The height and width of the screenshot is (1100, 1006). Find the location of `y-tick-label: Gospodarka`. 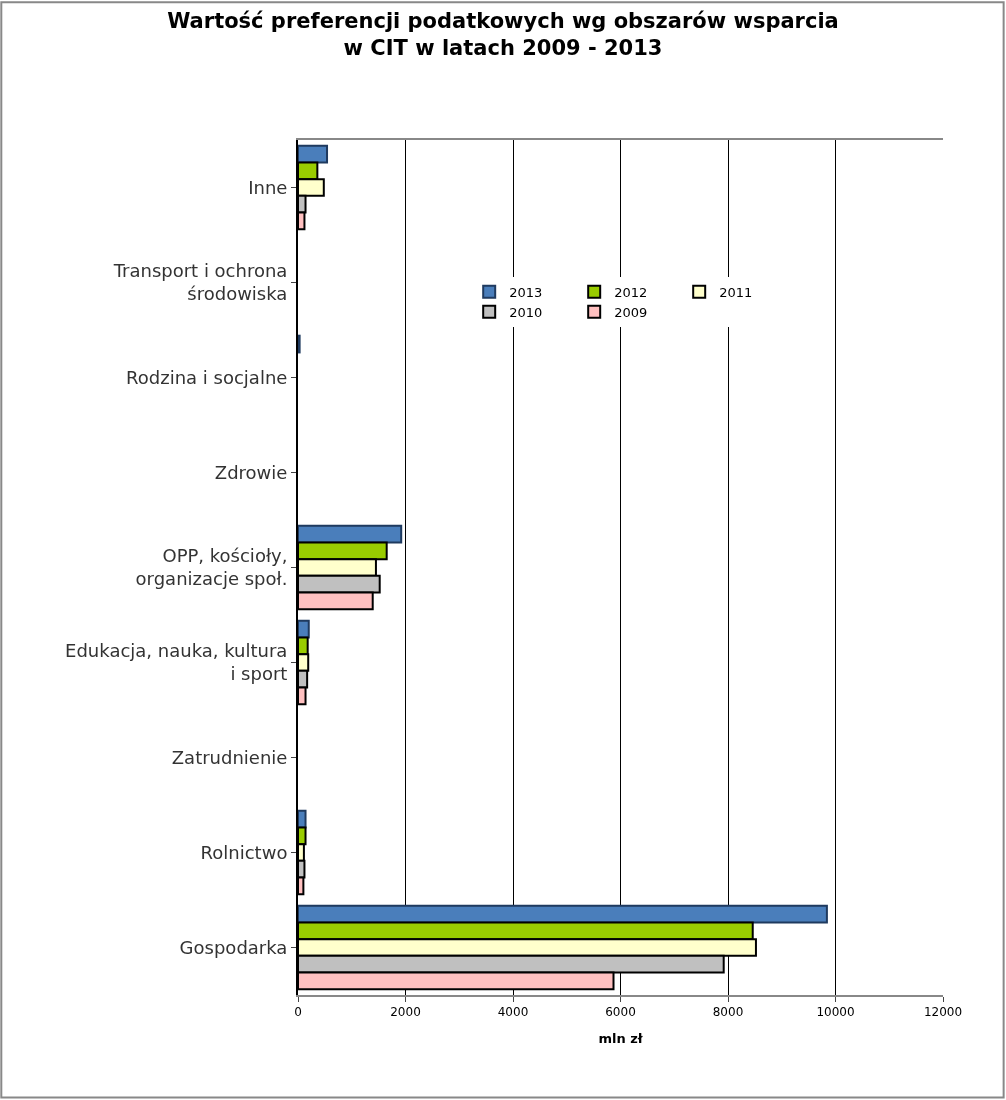

y-tick-label: Gospodarka is located at coordinates (233, 947).